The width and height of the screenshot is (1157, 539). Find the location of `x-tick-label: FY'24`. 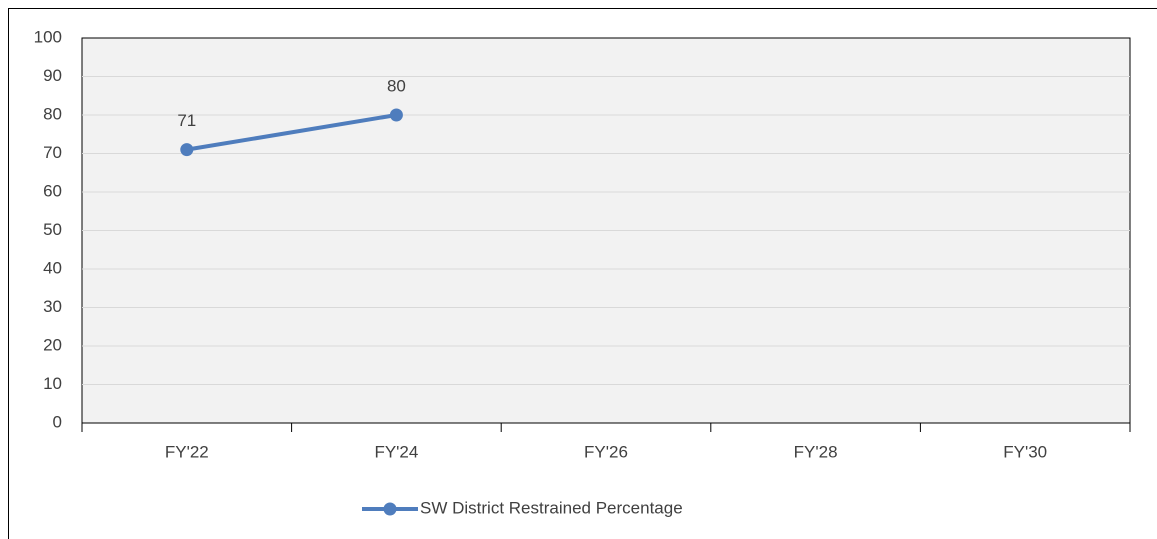

x-tick-label: FY'24 is located at coordinates (396, 451).